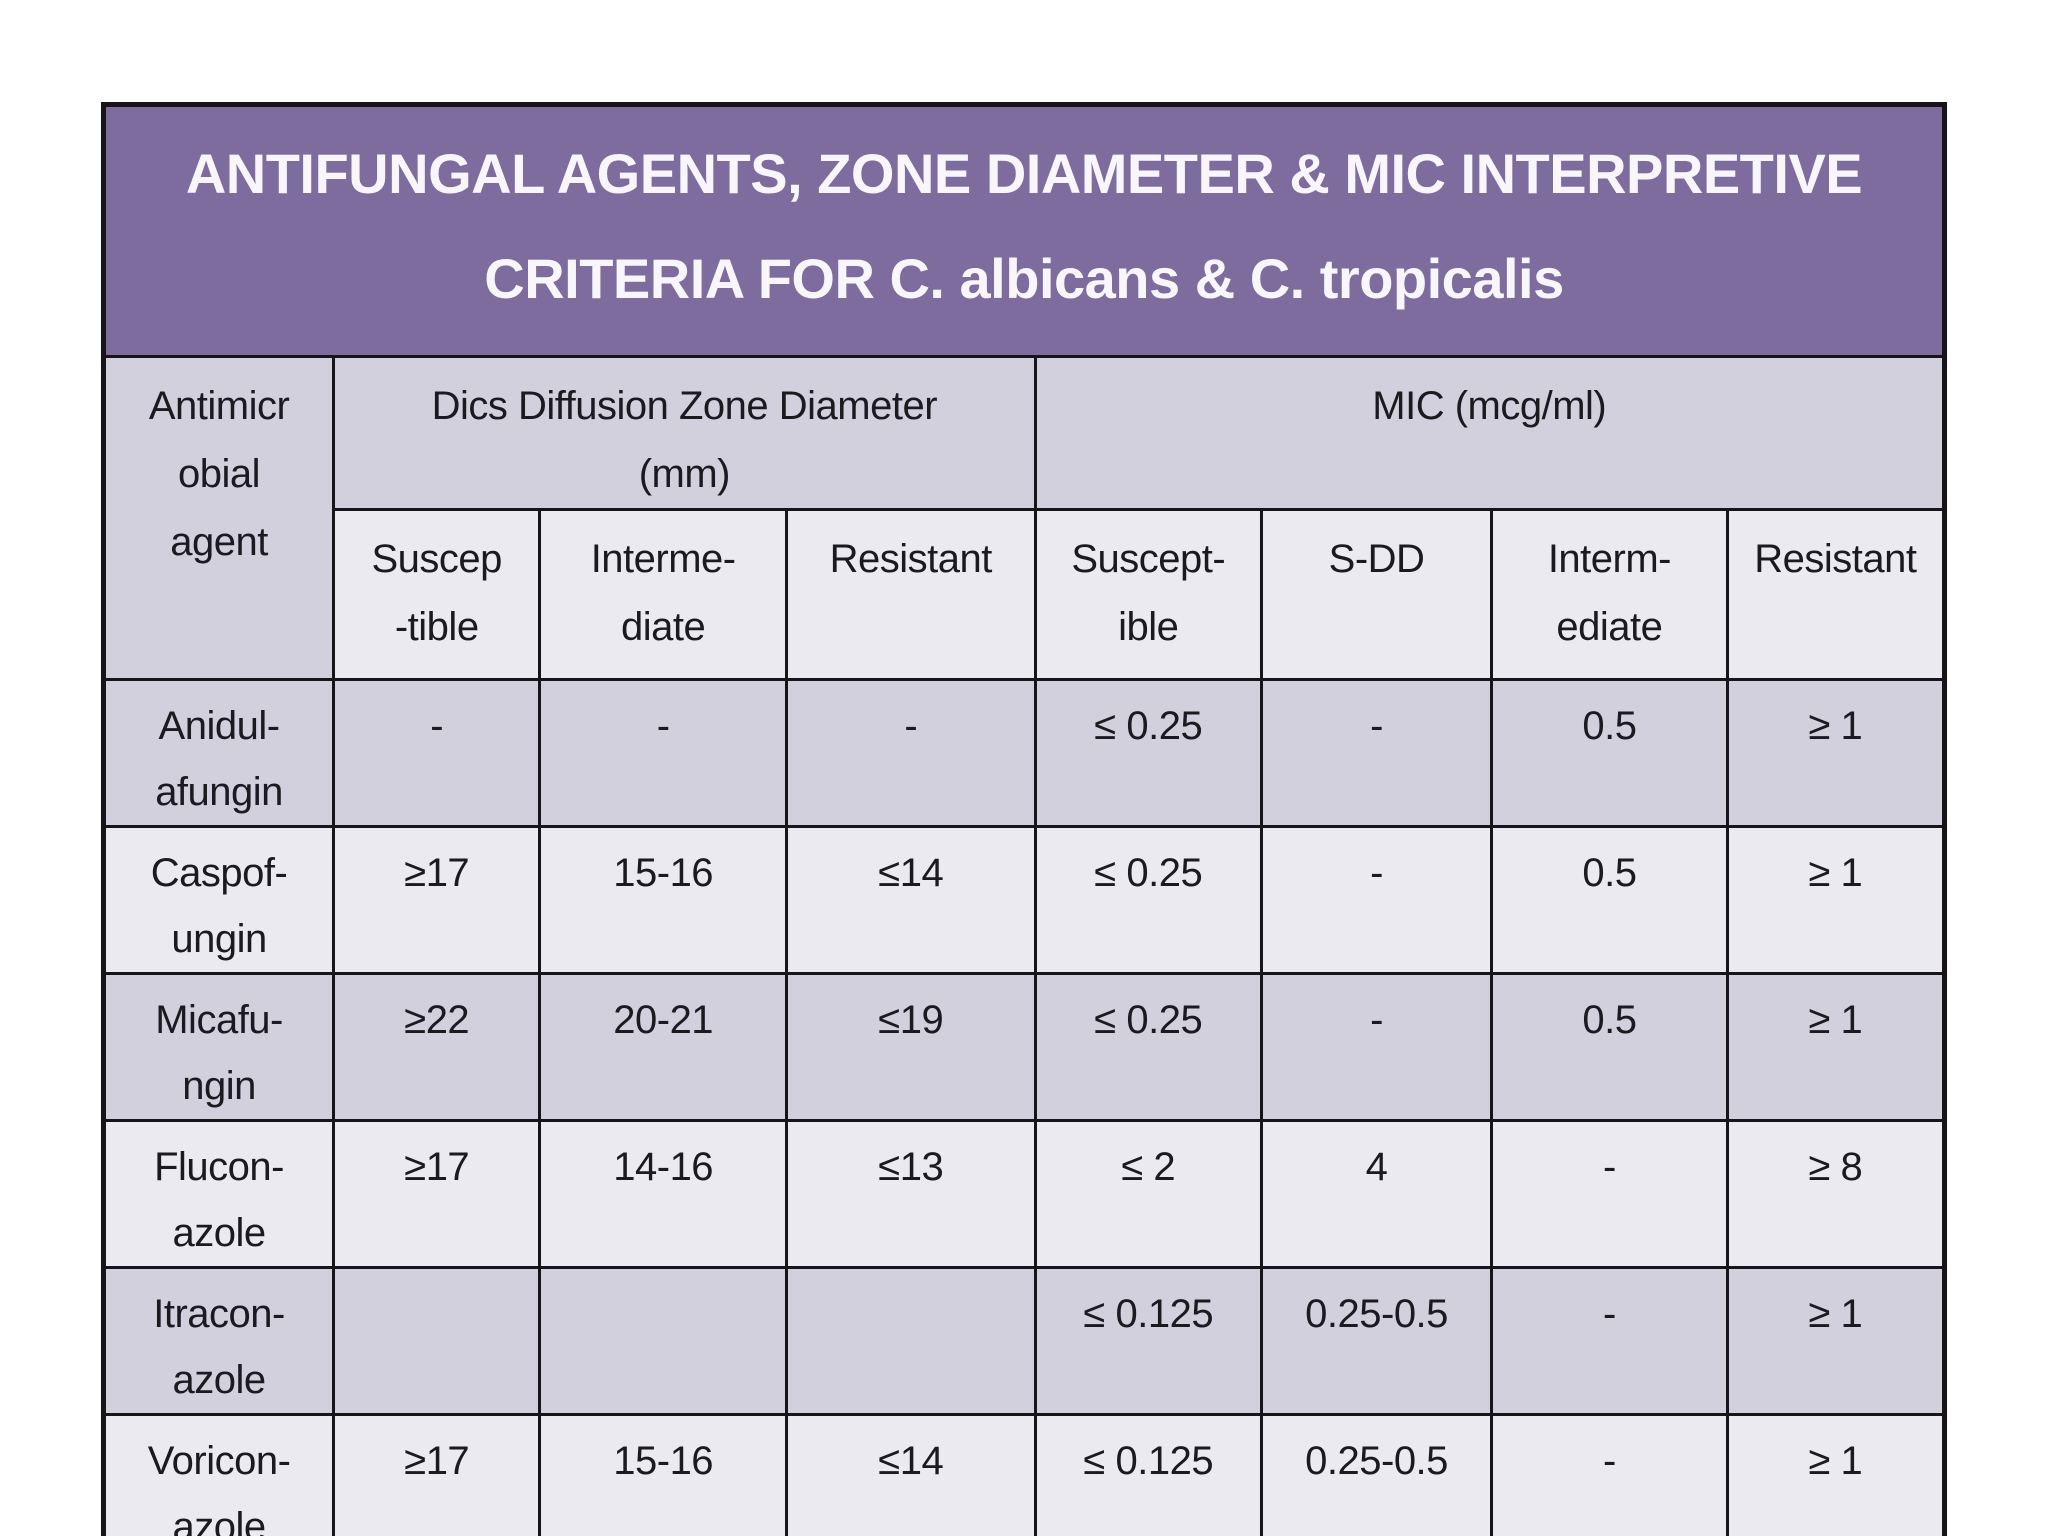  What do you see at coordinates (911, 1193) in the screenshot?
I see `zone-resistant-cell: ≤13` at bounding box center [911, 1193].